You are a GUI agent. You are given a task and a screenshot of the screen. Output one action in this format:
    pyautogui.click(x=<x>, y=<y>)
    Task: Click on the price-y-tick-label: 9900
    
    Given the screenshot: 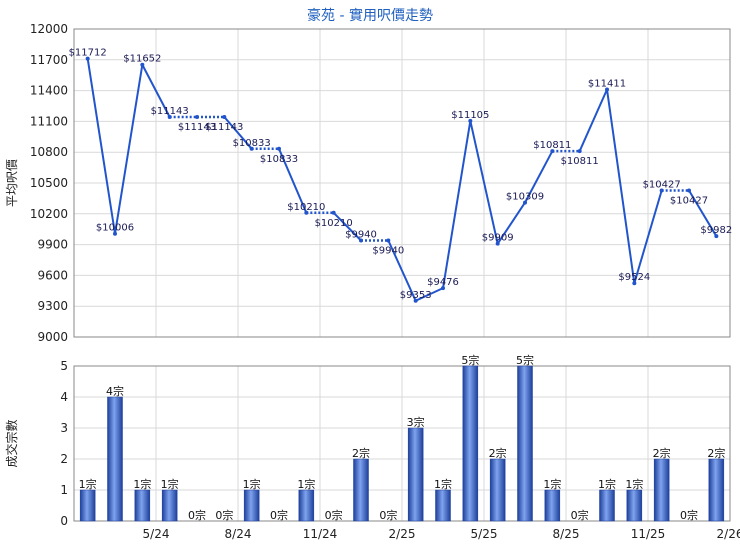 What is the action you would take?
    pyautogui.click(x=52, y=245)
    